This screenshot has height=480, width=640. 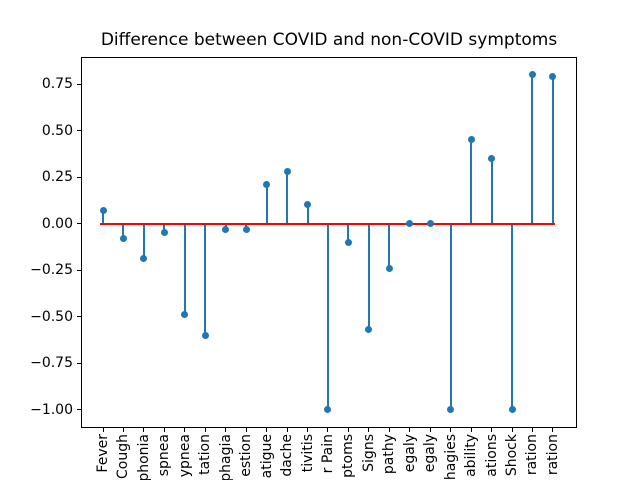 What do you see at coordinates (57, 223) in the screenshot?
I see `y-tick-label: 0.00` at bounding box center [57, 223].